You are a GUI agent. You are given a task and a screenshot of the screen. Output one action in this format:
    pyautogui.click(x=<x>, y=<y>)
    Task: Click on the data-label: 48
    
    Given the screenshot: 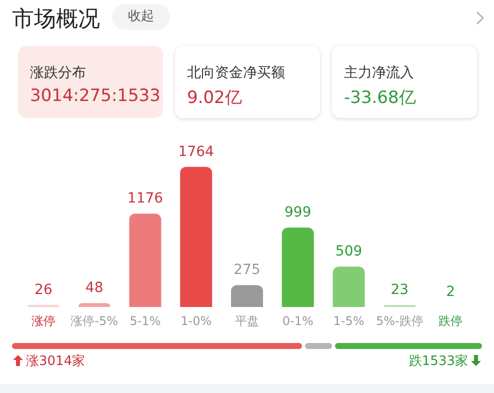 What is the action you would take?
    pyautogui.click(x=94, y=288)
    